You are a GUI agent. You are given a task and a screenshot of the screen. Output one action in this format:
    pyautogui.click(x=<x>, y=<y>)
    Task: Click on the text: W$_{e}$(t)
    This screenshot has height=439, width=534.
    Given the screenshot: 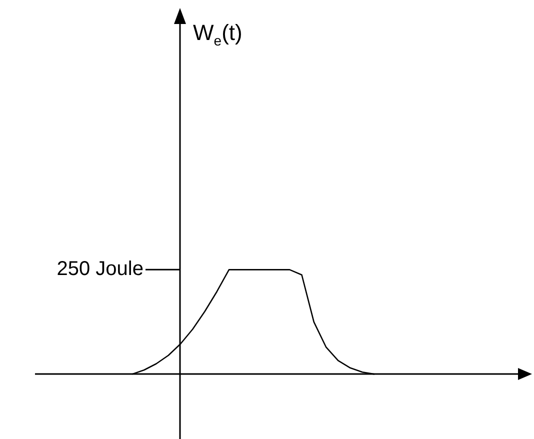 What is the action you would take?
    pyautogui.click(x=217, y=34)
    